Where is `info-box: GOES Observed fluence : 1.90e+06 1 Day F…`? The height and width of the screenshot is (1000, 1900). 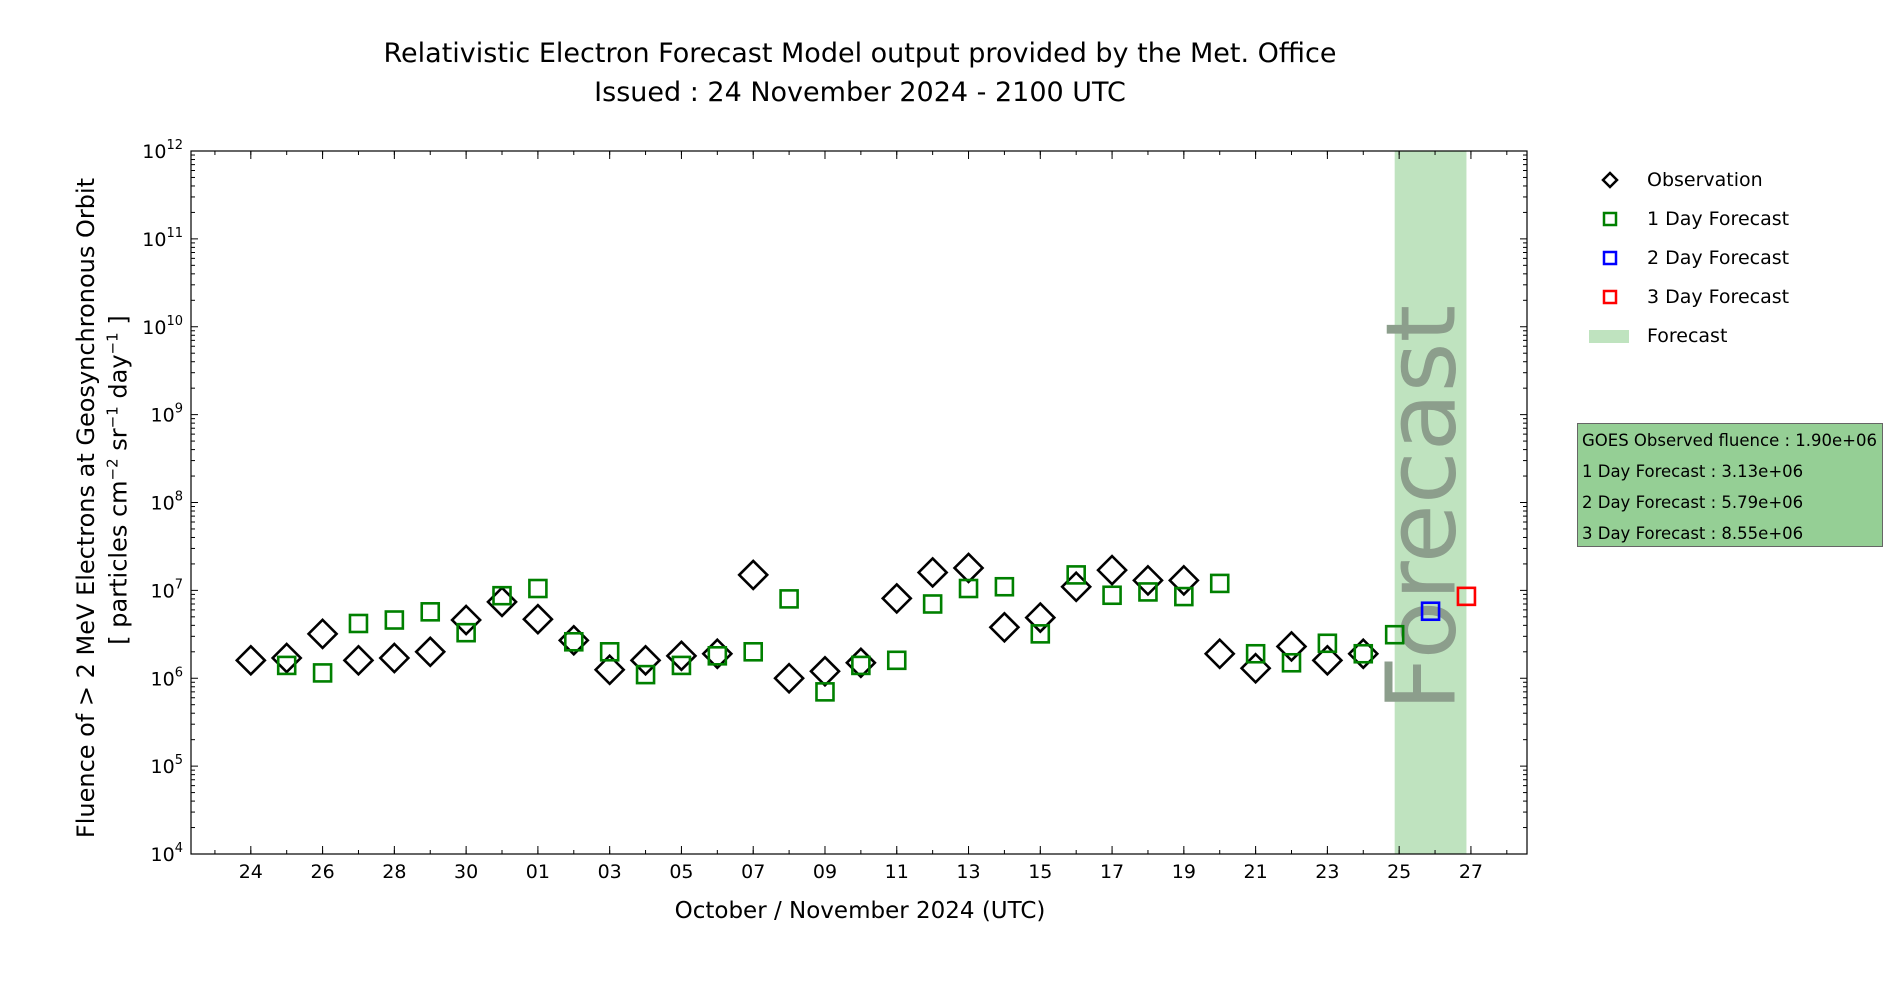 info-box: GOES Observed fluence : 1.90e+06 1 Day F… is located at coordinates (1730, 485).